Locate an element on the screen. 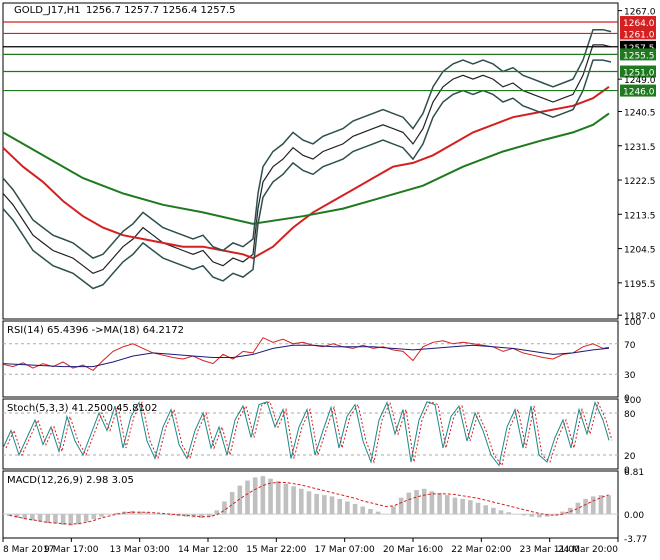 This screenshot has width=660, height=560. x-tick-label-4: 15 Mar 22:00 is located at coordinates (276, 550).